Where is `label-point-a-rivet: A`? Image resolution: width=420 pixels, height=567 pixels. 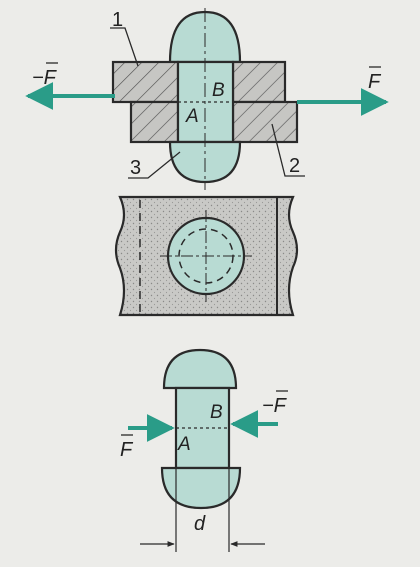
label-point-a-rivet: A is located at coordinates (184, 444).